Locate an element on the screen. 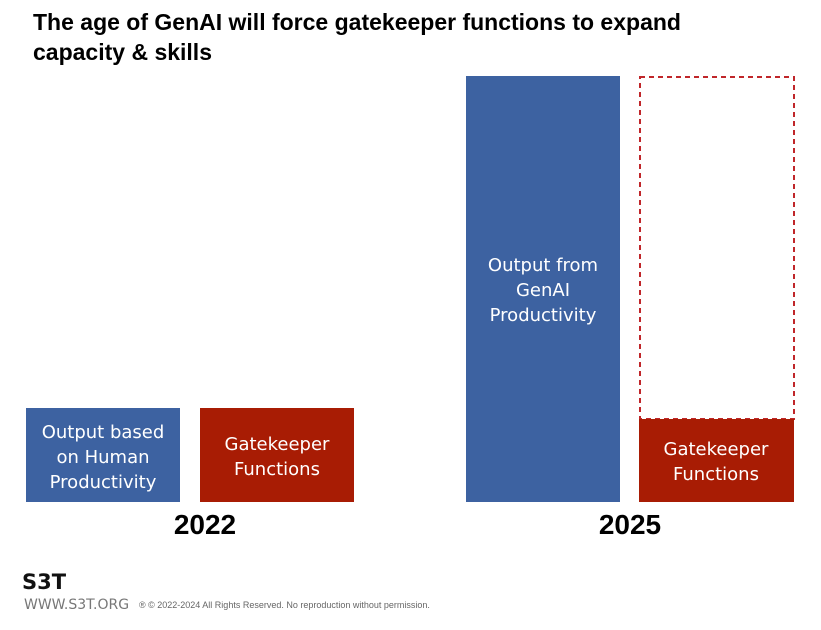  dashed-gap is located at coordinates (717, 248).